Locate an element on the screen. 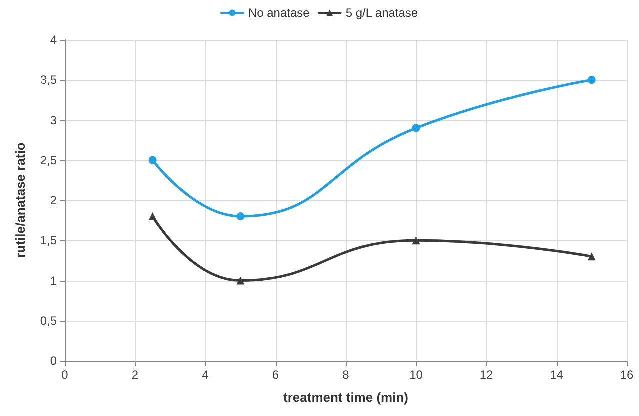 The image size is (639, 416). y-tick-label: 1,5 is located at coordinates (49, 241).